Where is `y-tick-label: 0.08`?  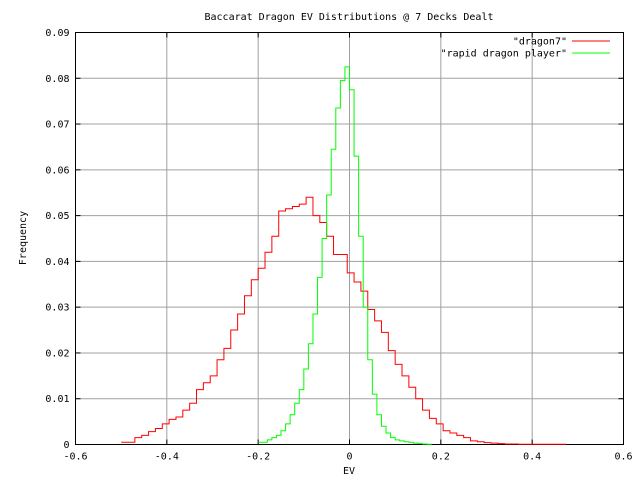 y-tick-label: 0.08 is located at coordinates (57, 79).